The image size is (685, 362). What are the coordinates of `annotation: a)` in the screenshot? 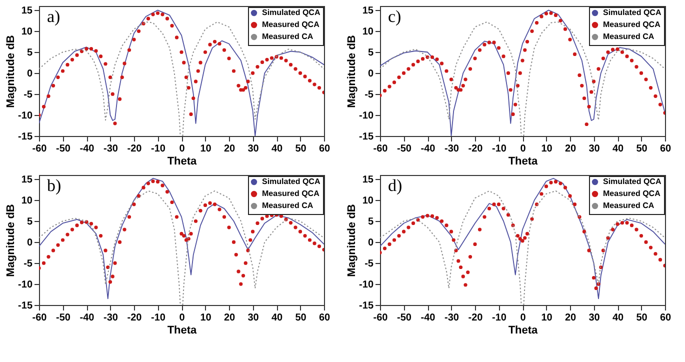 It's located at (53, 16).